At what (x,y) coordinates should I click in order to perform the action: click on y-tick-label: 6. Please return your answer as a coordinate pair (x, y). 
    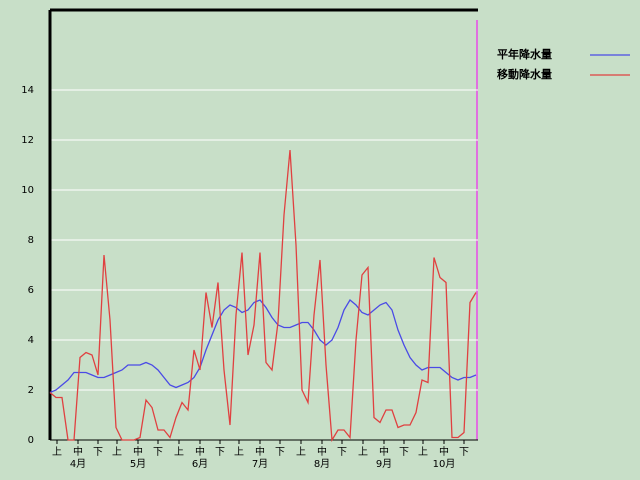
    Looking at the image, I should click on (31, 290).